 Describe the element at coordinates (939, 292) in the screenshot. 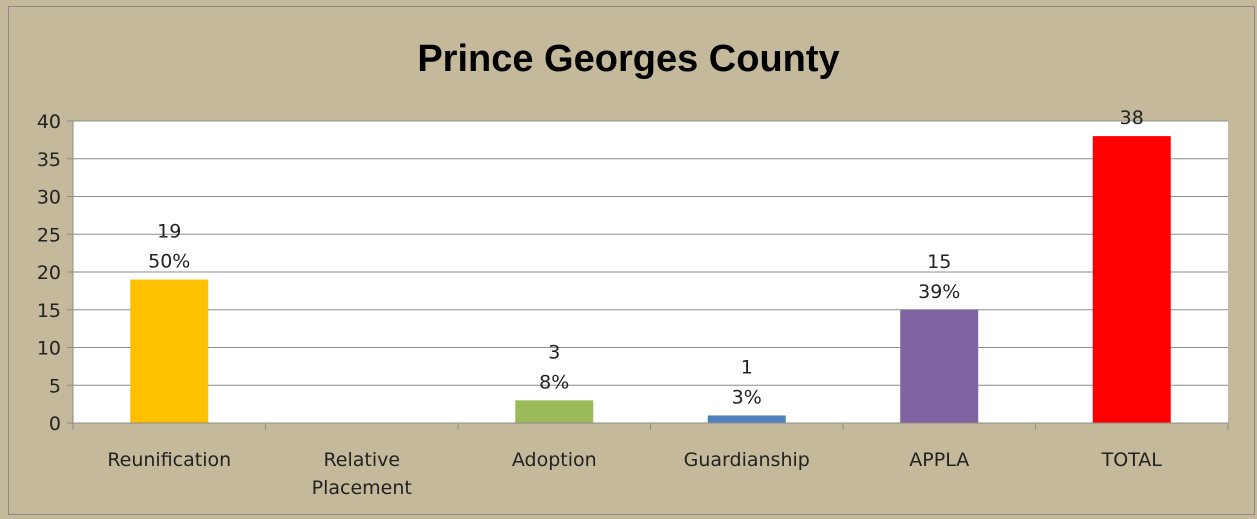

I see `data-label: 39%` at that location.